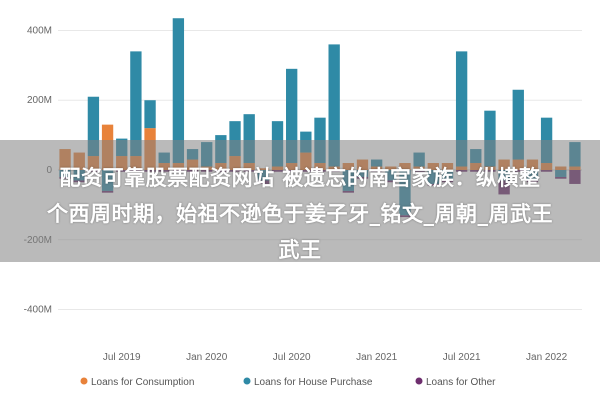 This screenshot has height=400, width=600. I want to click on x-tick-label: Jul 2019, so click(122, 357).